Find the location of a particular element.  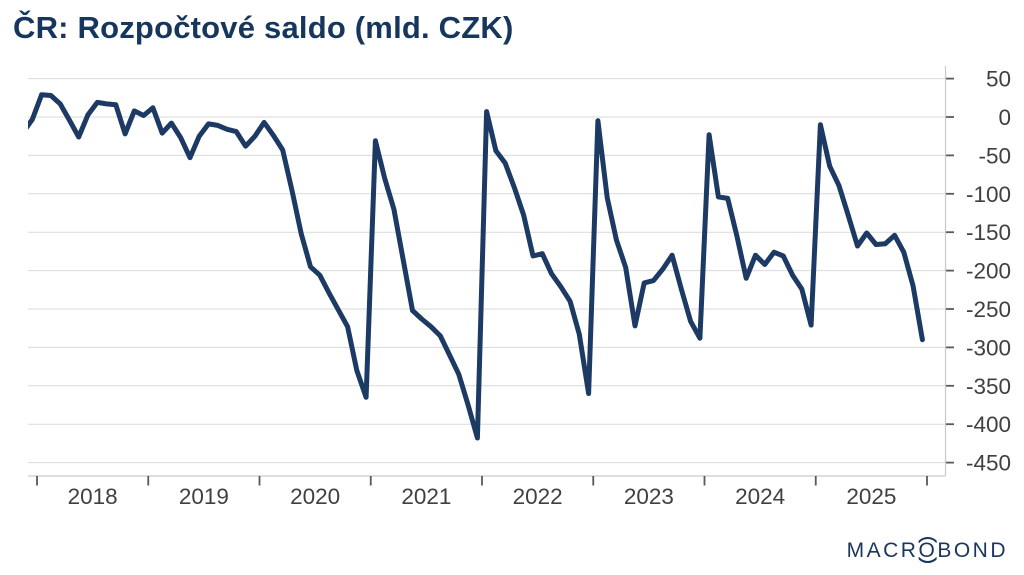

macrobond-logo: MACROBOND is located at coordinates (927, 551).